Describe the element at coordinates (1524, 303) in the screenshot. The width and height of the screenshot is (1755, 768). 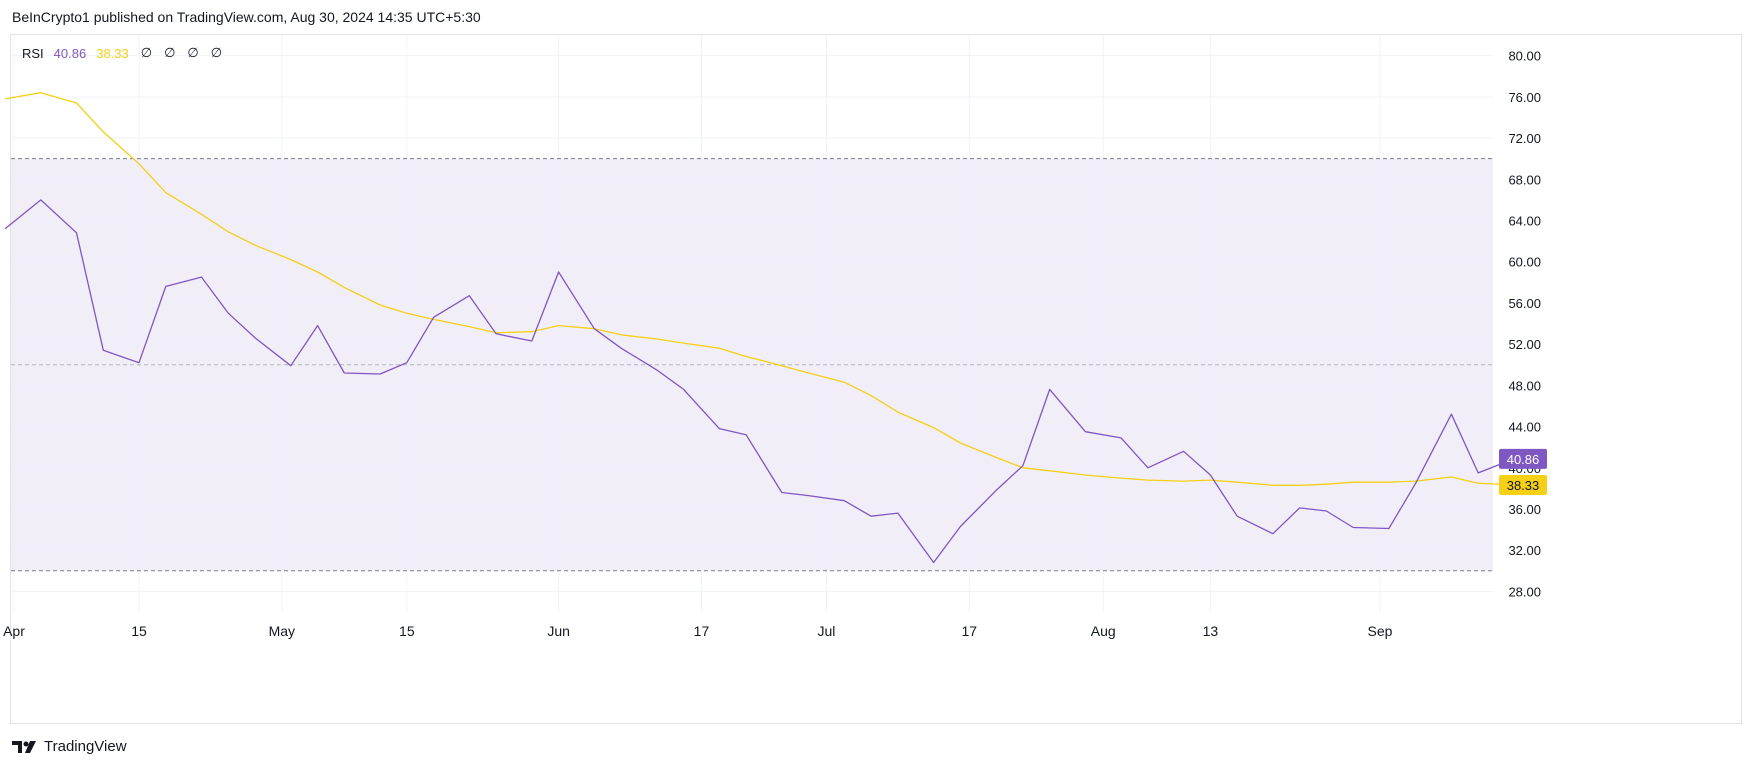
I see `y-tick-label: 56.00` at that location.